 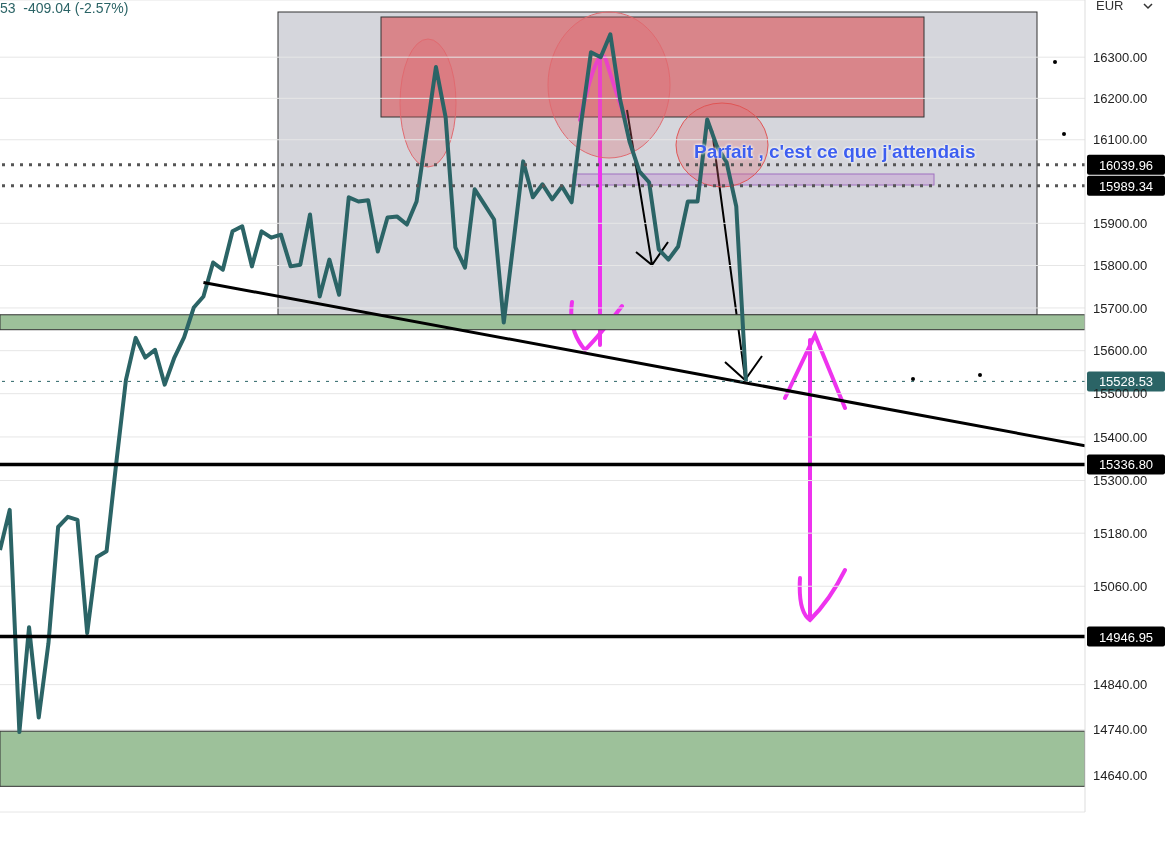 I want to click on text: EUR, so click(x=1110, y=6).